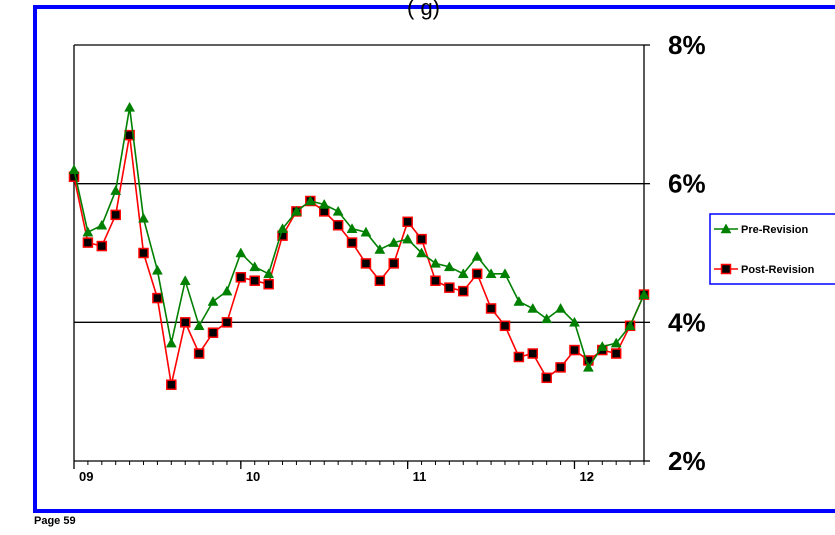 The image size is (835, 535). Describe the element at coordinates (420, 476) in the screenshot. I see `x-tick-label: 11` at that location.